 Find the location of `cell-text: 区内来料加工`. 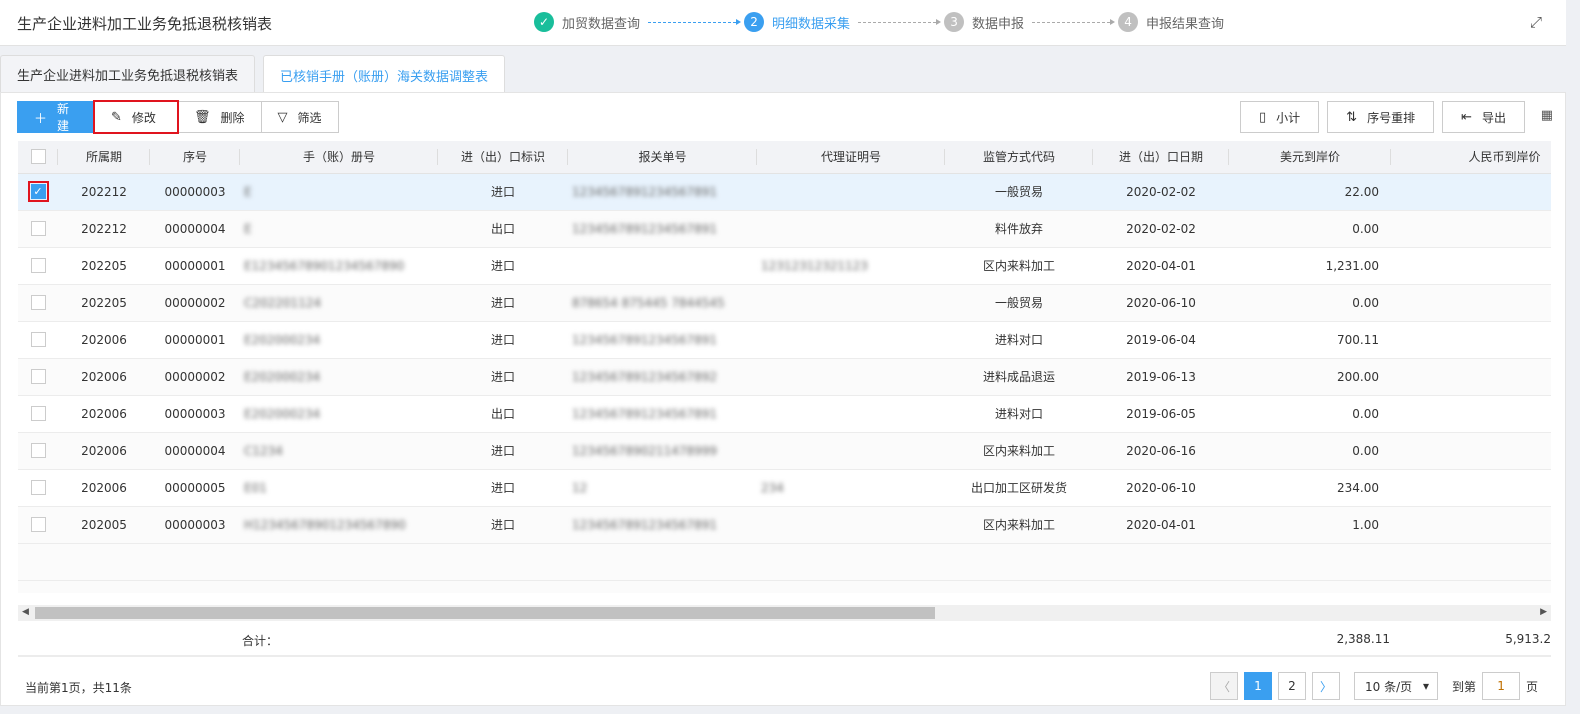

cell-text: 区内来料加工 is located at coordinates (1018, 451).